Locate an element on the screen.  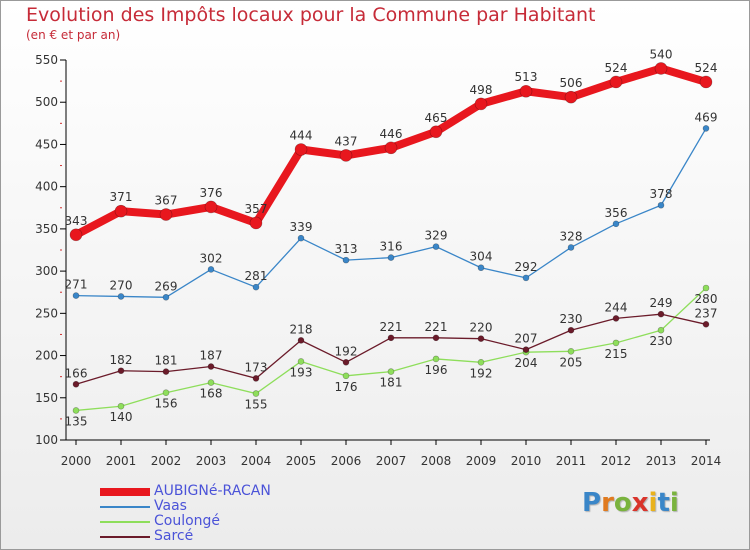
data-point-vaas-2010 is located at coordinates (526, 278).